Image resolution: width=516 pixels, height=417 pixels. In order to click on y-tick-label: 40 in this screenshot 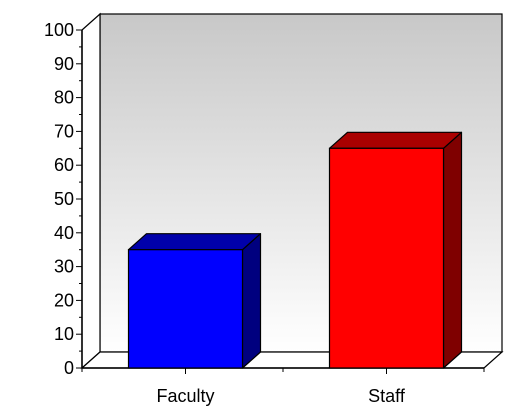, I will do `click(64, 233)`.